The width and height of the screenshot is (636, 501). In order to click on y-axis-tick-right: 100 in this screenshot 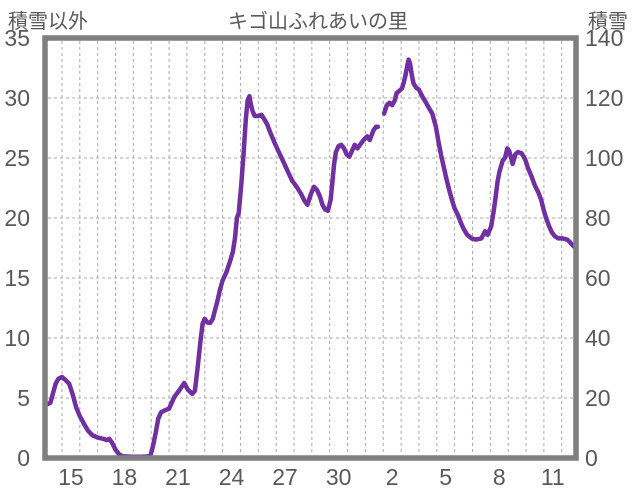, I will do `click(604, 158)`.